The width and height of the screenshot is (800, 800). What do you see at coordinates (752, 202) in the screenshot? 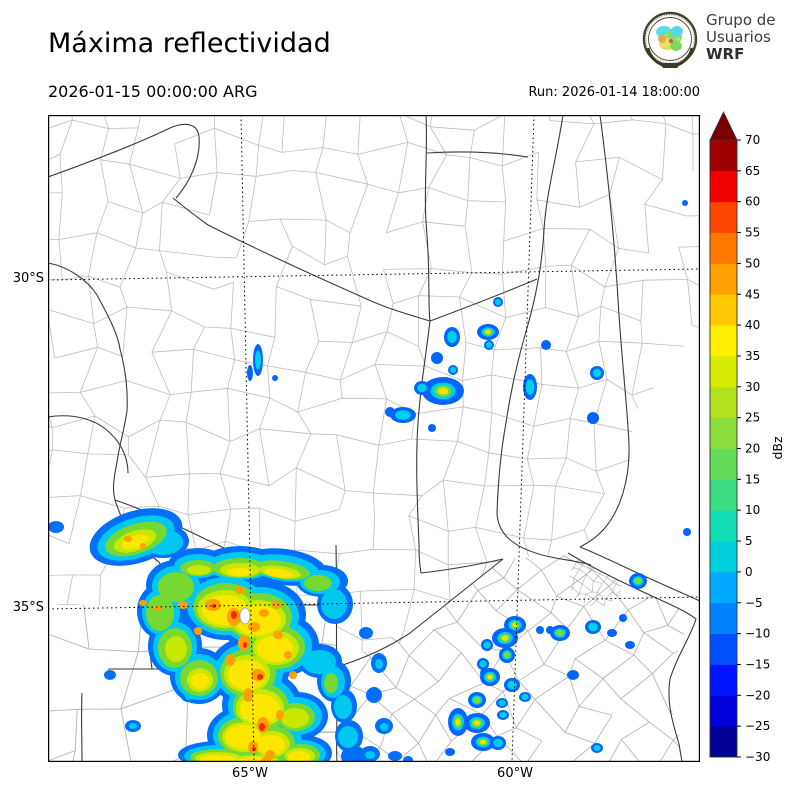
I see `colorbar-tick-label: 60` at bounding box center [752, 202].